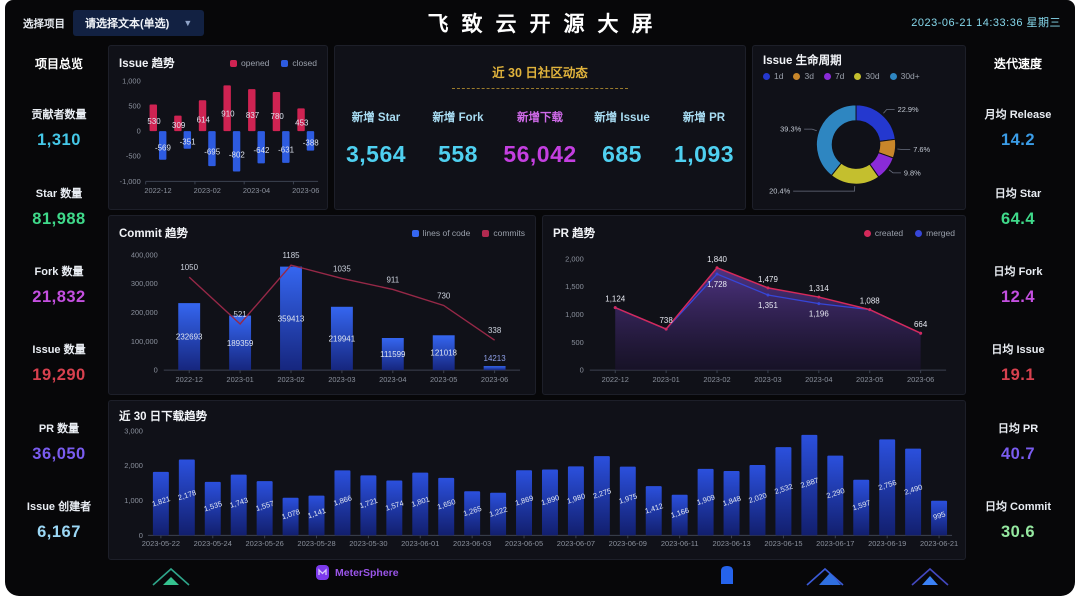  What do you see at coordinates (161, 543) in the screenshot?
I see `svg-text: 2023-05-22` at bounding box center [161, 543].